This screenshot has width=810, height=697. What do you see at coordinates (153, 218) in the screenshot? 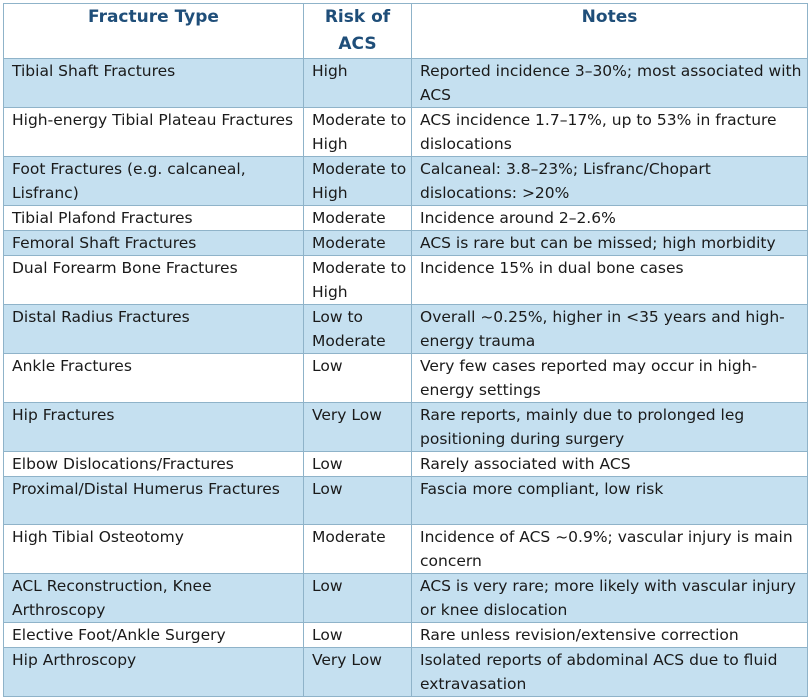
I see `fracture-type-cell: Tibial Plafond Fractures` at bounding box center [153, 218].